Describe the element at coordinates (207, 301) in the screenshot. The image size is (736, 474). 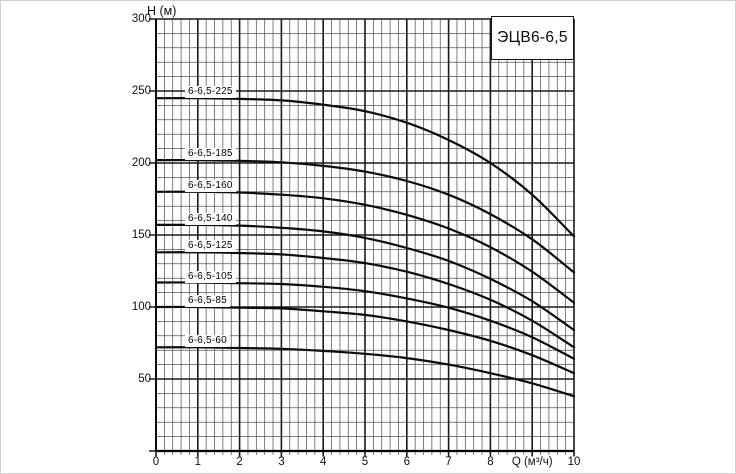
I see `curve-label-6-6-5-85: 6-6,5-85` at that location.